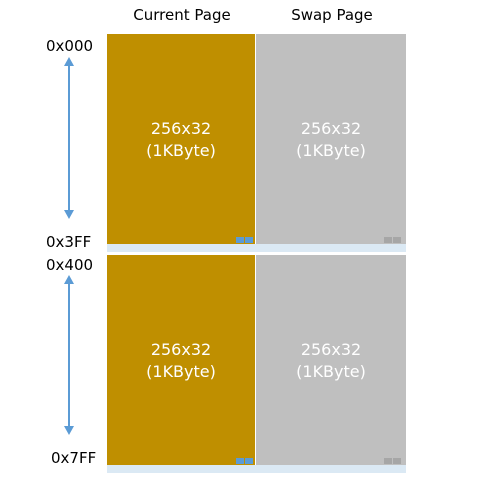  I want to click on current-page-header: Current Page, so click(182, 15).